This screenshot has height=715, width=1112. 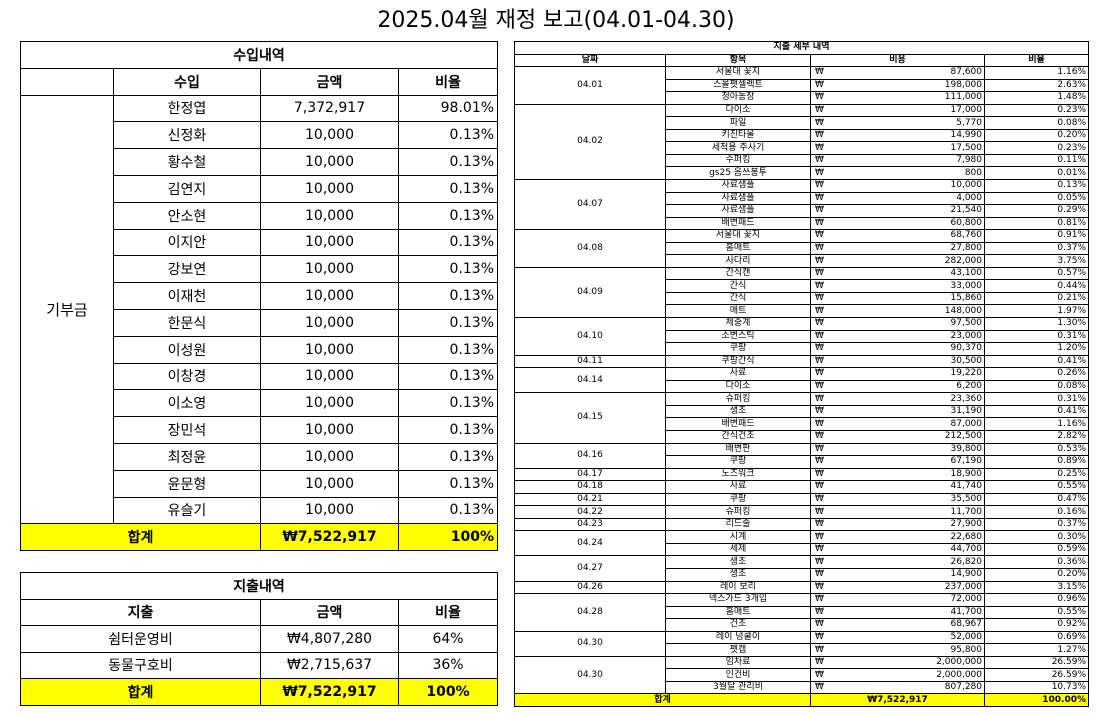 I want to click on cost-value: 10,000, so click(x=966, y=185).